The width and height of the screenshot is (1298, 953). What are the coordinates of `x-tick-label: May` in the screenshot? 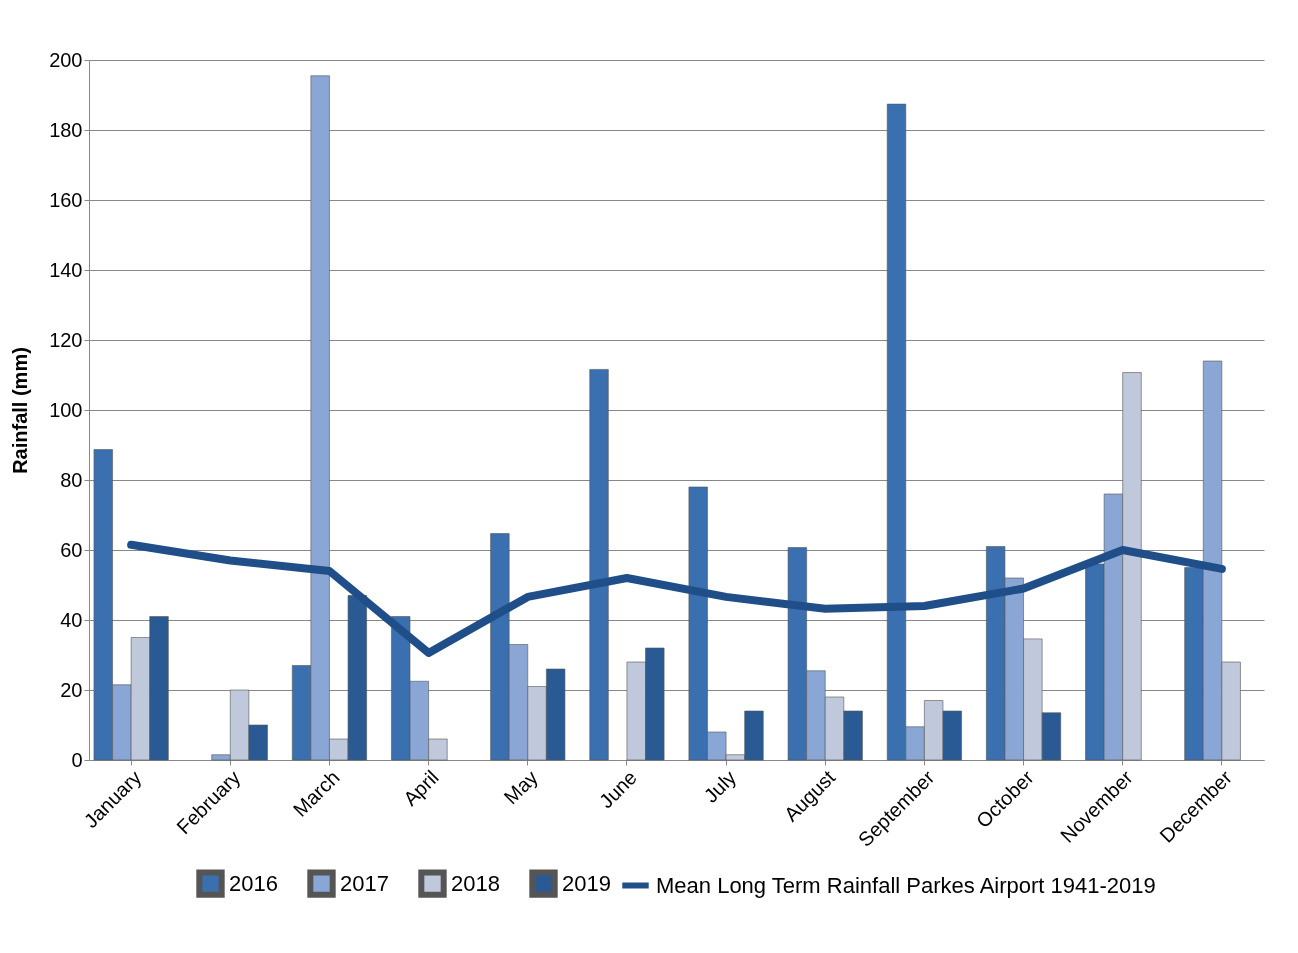 It's located at (520, 787).